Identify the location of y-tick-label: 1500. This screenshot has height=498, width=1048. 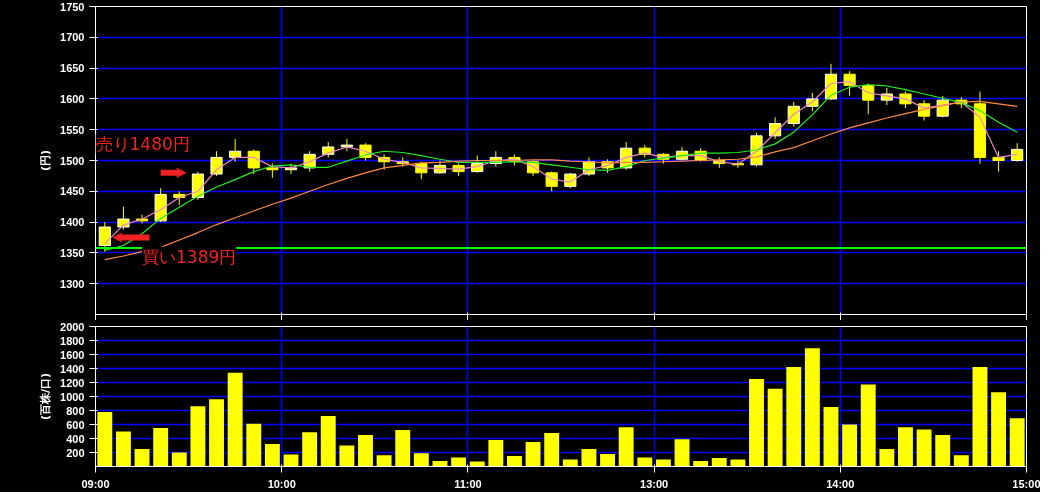
(72, 160).